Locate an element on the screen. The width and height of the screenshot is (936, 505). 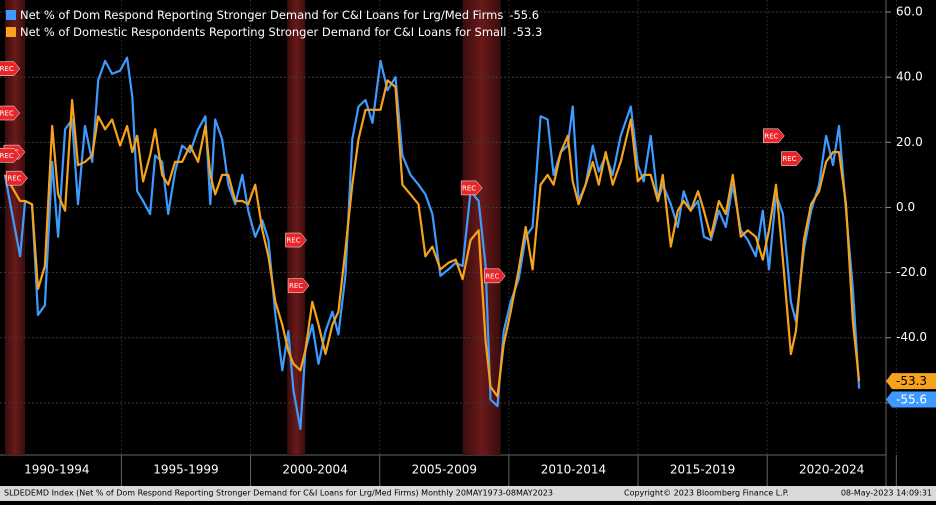
x-tick-label: 2000-2004 is located at coordinates (314, 470).